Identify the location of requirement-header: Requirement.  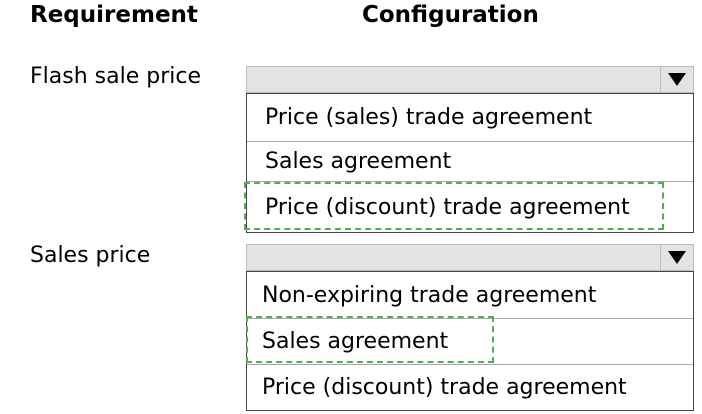
(114, 15).